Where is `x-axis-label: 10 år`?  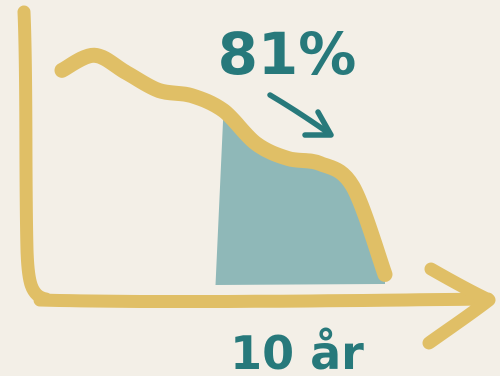 x-axis-label: 10 år is located at coordinates (297, 351).